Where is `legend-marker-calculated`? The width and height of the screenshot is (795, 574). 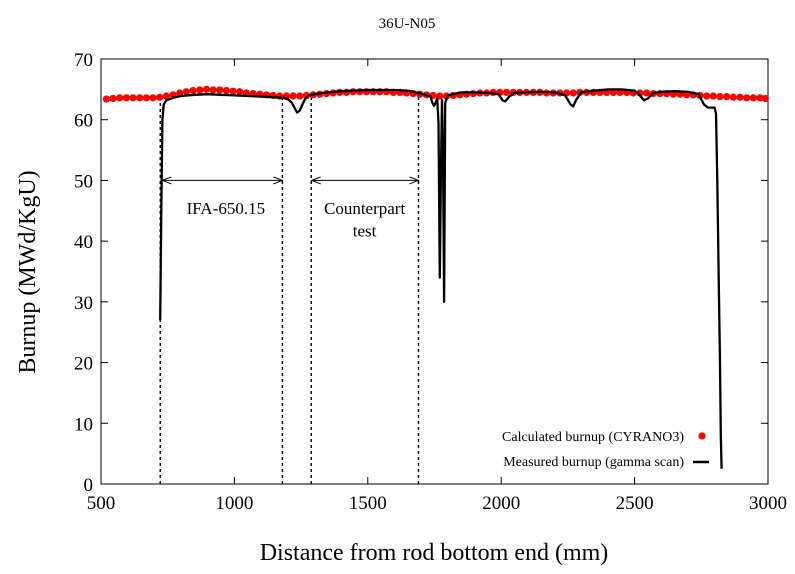
legend-marker-calculated is located at coordinates (702, 436).